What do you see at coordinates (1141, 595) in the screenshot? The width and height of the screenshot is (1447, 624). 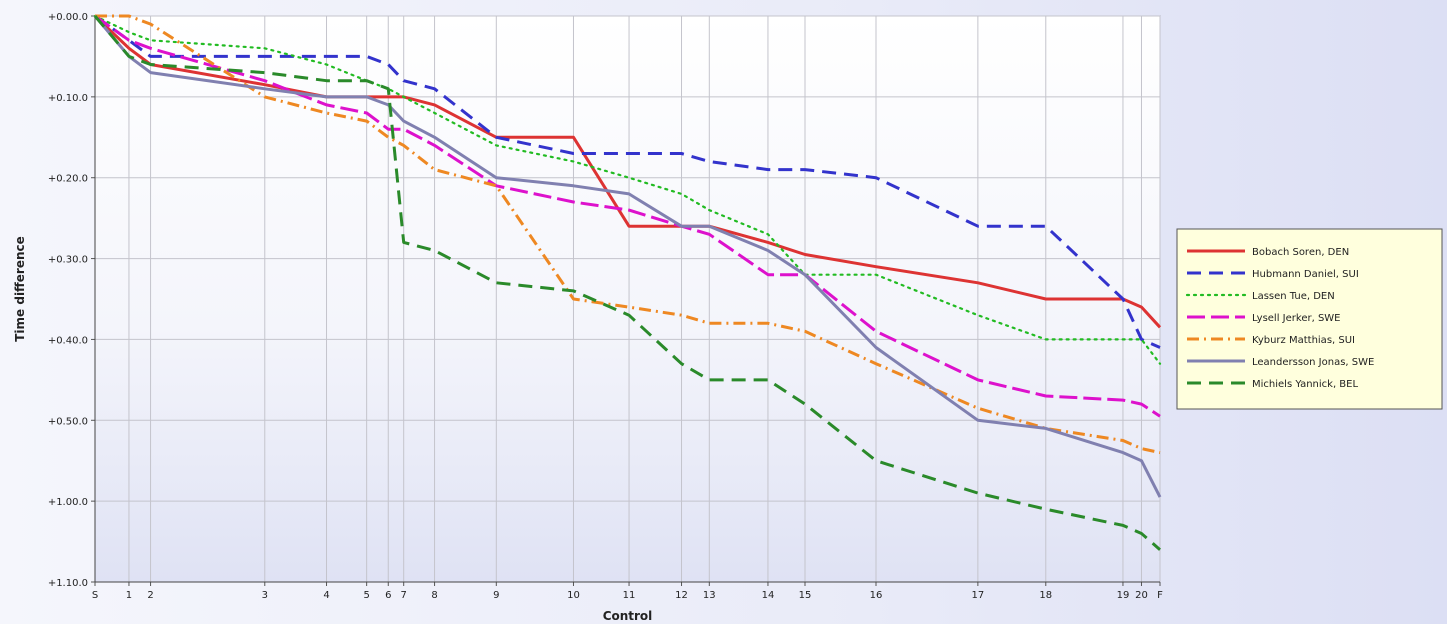 I see `x-tick-label: 20` at bounding box center [1141, 595].